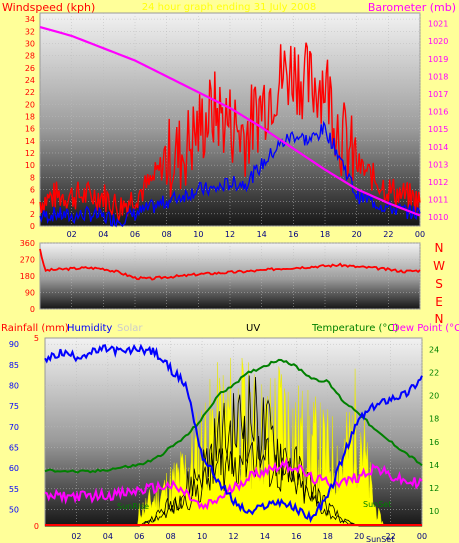 The width and height of the screenshot is (459, 543). I want to click on y-right-tick-label: 1019, so click(438, 59).